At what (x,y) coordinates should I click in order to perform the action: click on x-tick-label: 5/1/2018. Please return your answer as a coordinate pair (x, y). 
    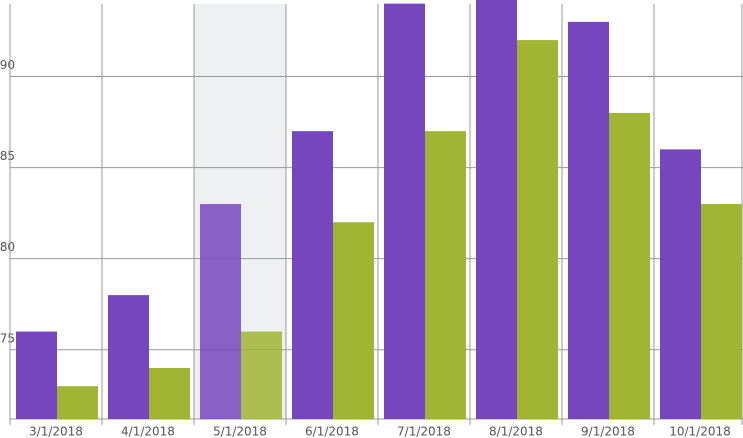
    Looking at the image, I should click on (240, 431).